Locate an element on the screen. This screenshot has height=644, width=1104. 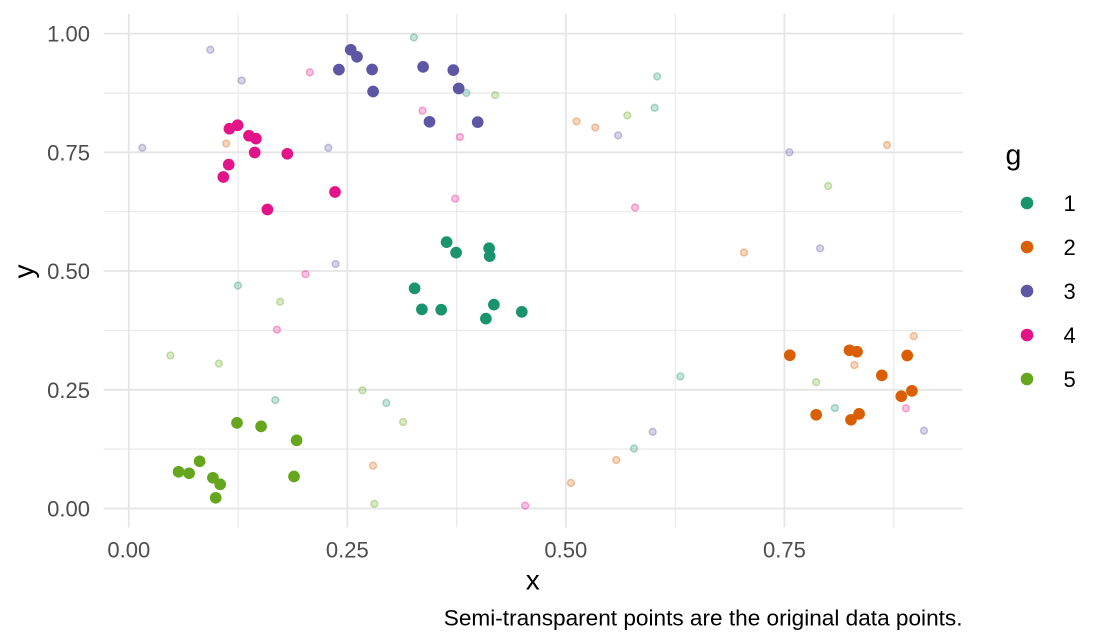
svg-text: 4 is located at coordinates (1070, 335).